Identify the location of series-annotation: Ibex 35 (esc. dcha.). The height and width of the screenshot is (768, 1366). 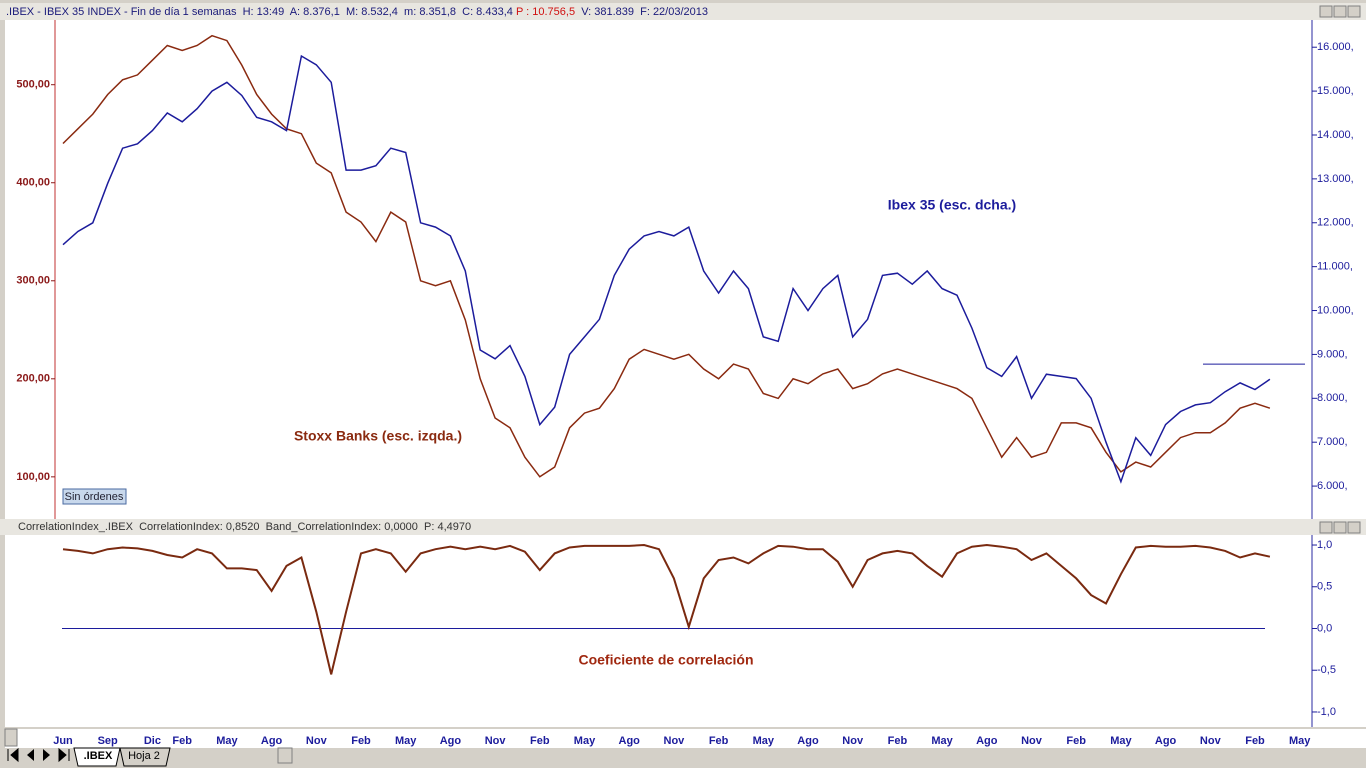
(952, 205).